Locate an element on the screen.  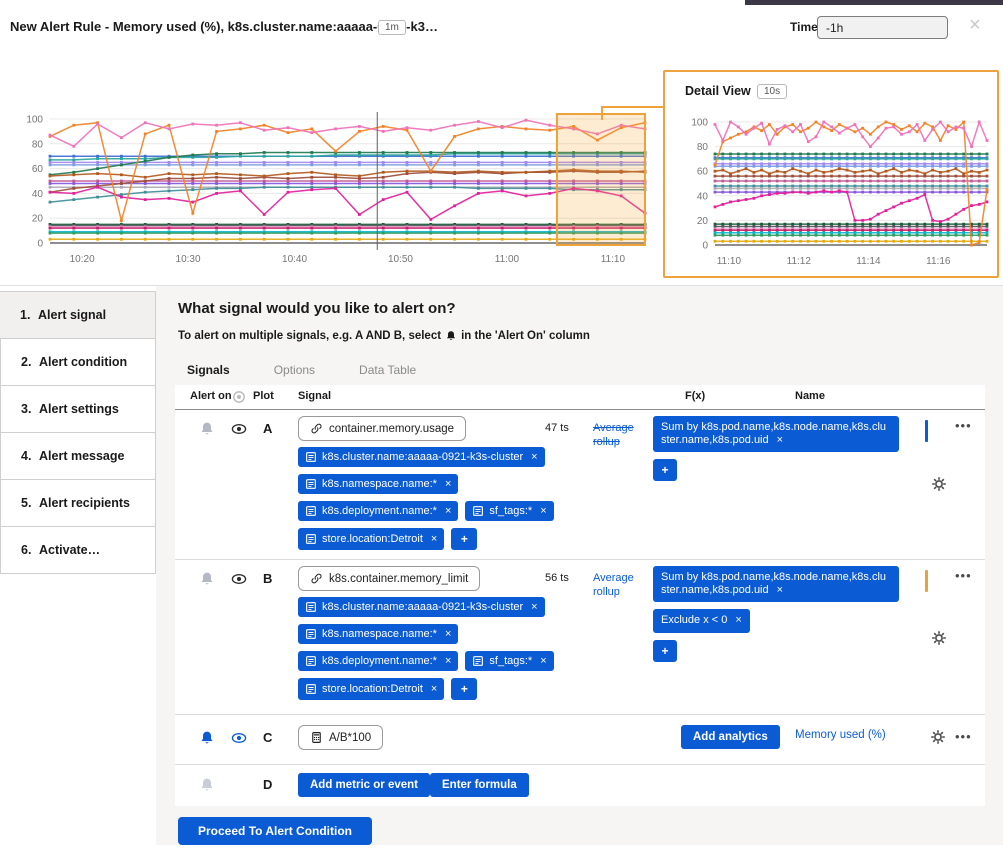
metric-chip: container.memory.usage is located at coordinates (382, 428).